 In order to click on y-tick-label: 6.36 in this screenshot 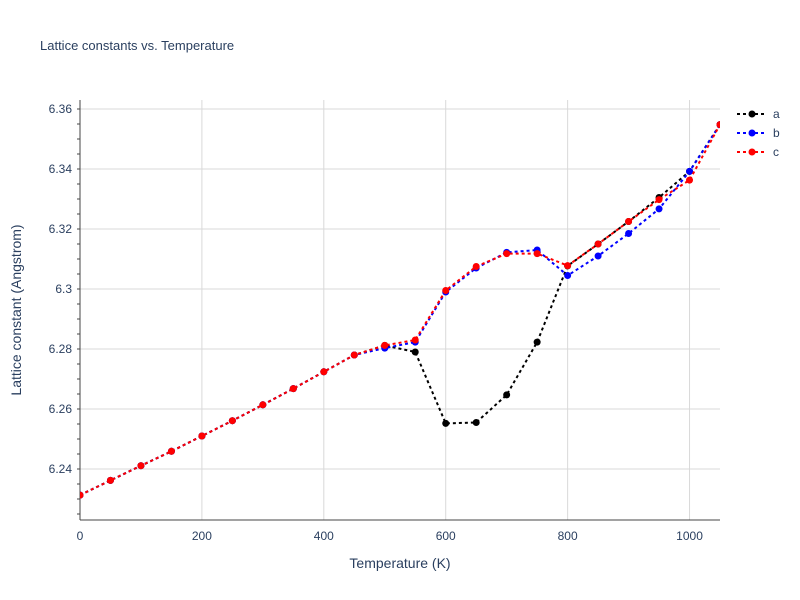, I will do `click(61, 109)`.